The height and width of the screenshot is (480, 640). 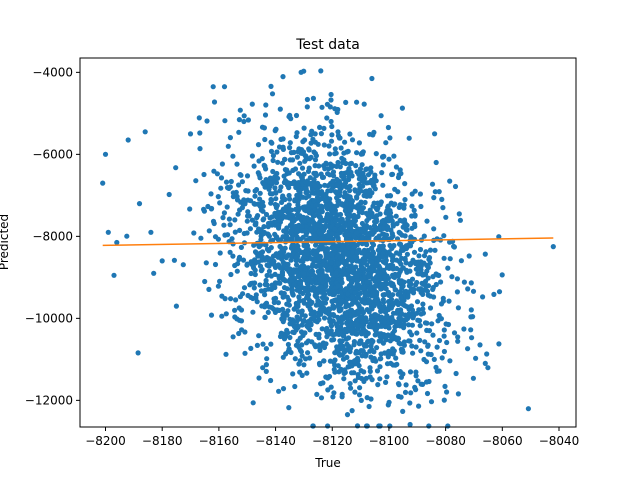 What do you see at coordinates (327, 463) in the screenshot?
I see `x-axis-title: True` at bounding box center [327, 463].